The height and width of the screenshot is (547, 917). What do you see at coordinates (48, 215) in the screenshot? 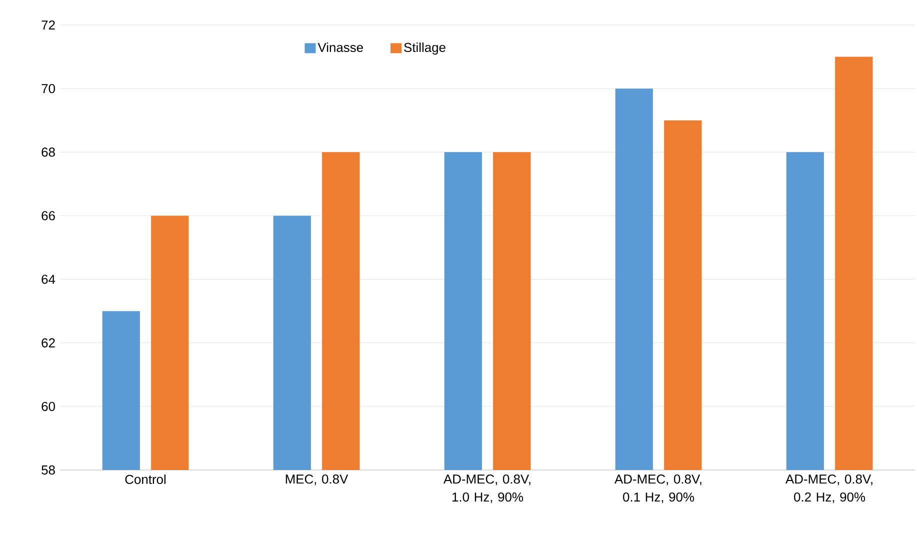
I see `y-tick-label: 66` at bounding box center [48, 215].